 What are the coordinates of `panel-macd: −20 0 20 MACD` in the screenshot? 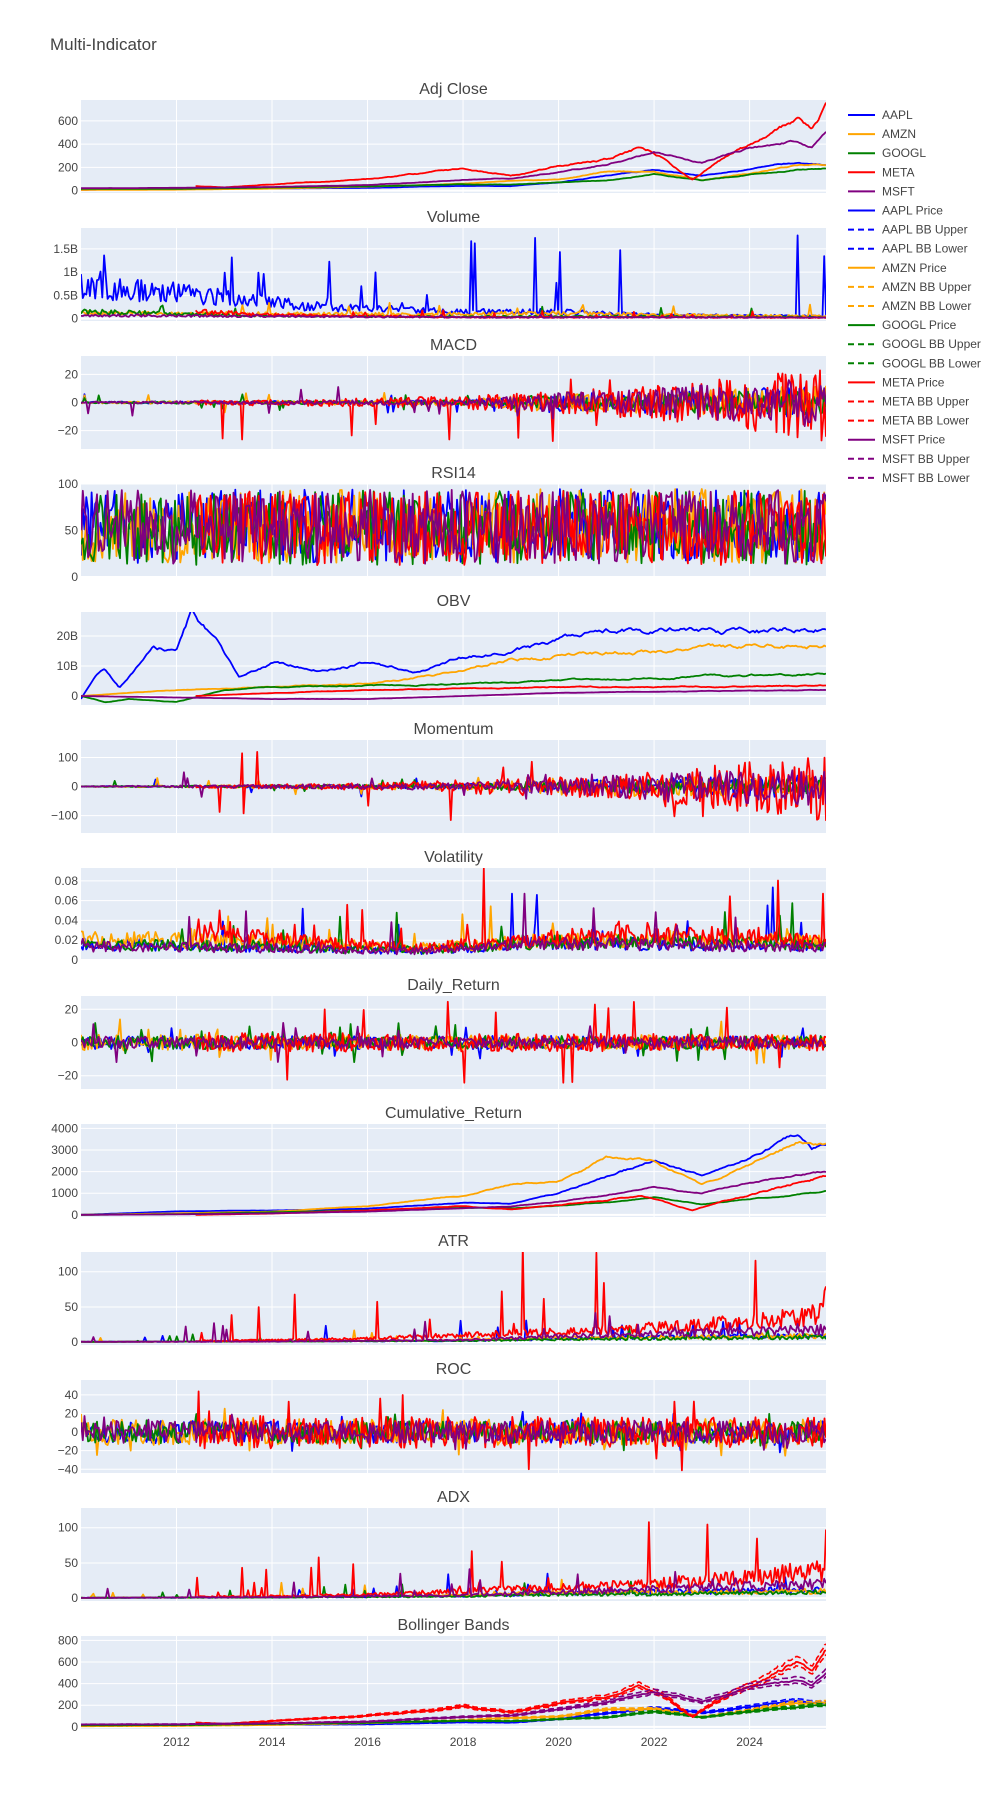 It's located at (442, 393).